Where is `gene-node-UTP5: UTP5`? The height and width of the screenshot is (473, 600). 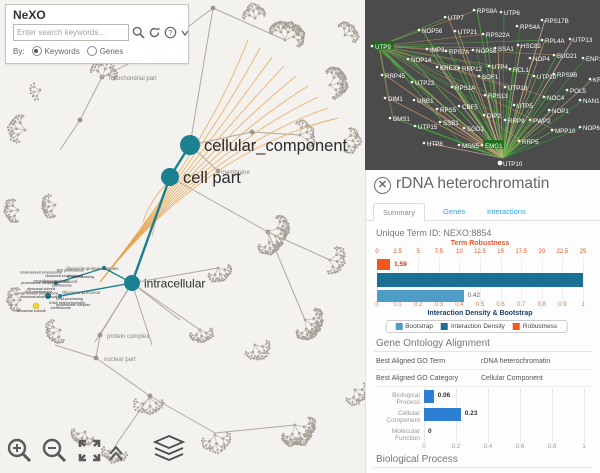 gene-node-UTP5: UTP5 is located at coordinates (525, 106).